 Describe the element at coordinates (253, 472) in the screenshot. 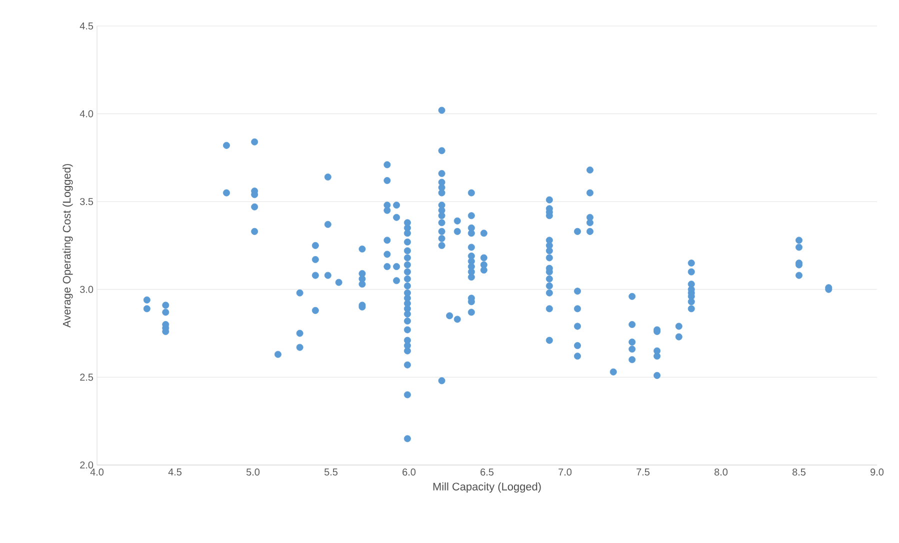

I see `x-tick-label: 5.0` at that location.